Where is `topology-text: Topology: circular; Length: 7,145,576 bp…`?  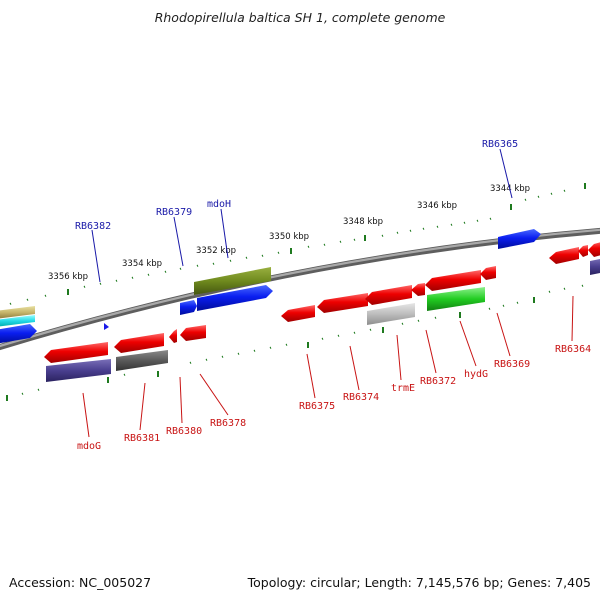
topology-text: Topology: circular; Length: 7,145,576 bp… is located at coordinates (419, 582).